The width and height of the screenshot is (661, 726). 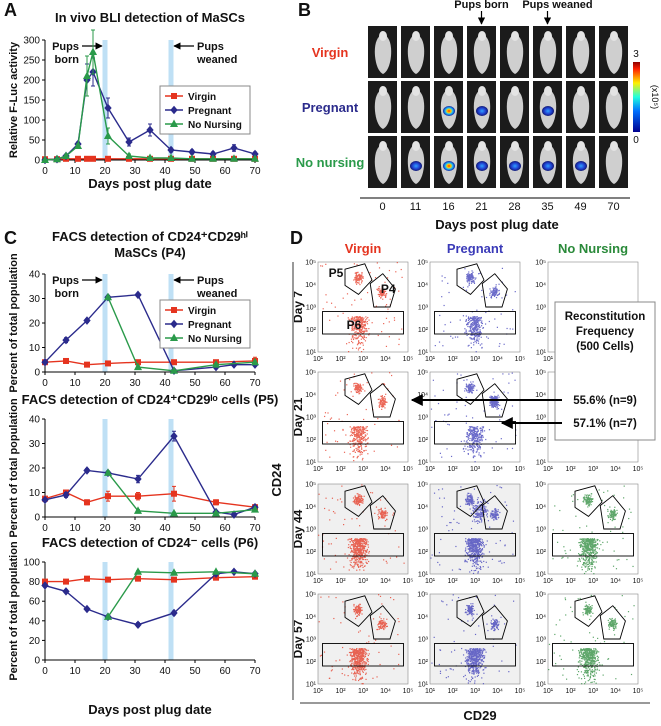 What do you see at coordinates (210, 47) in the screenshot?
I see `annotation: Pups` at bounding box center [210, 47].